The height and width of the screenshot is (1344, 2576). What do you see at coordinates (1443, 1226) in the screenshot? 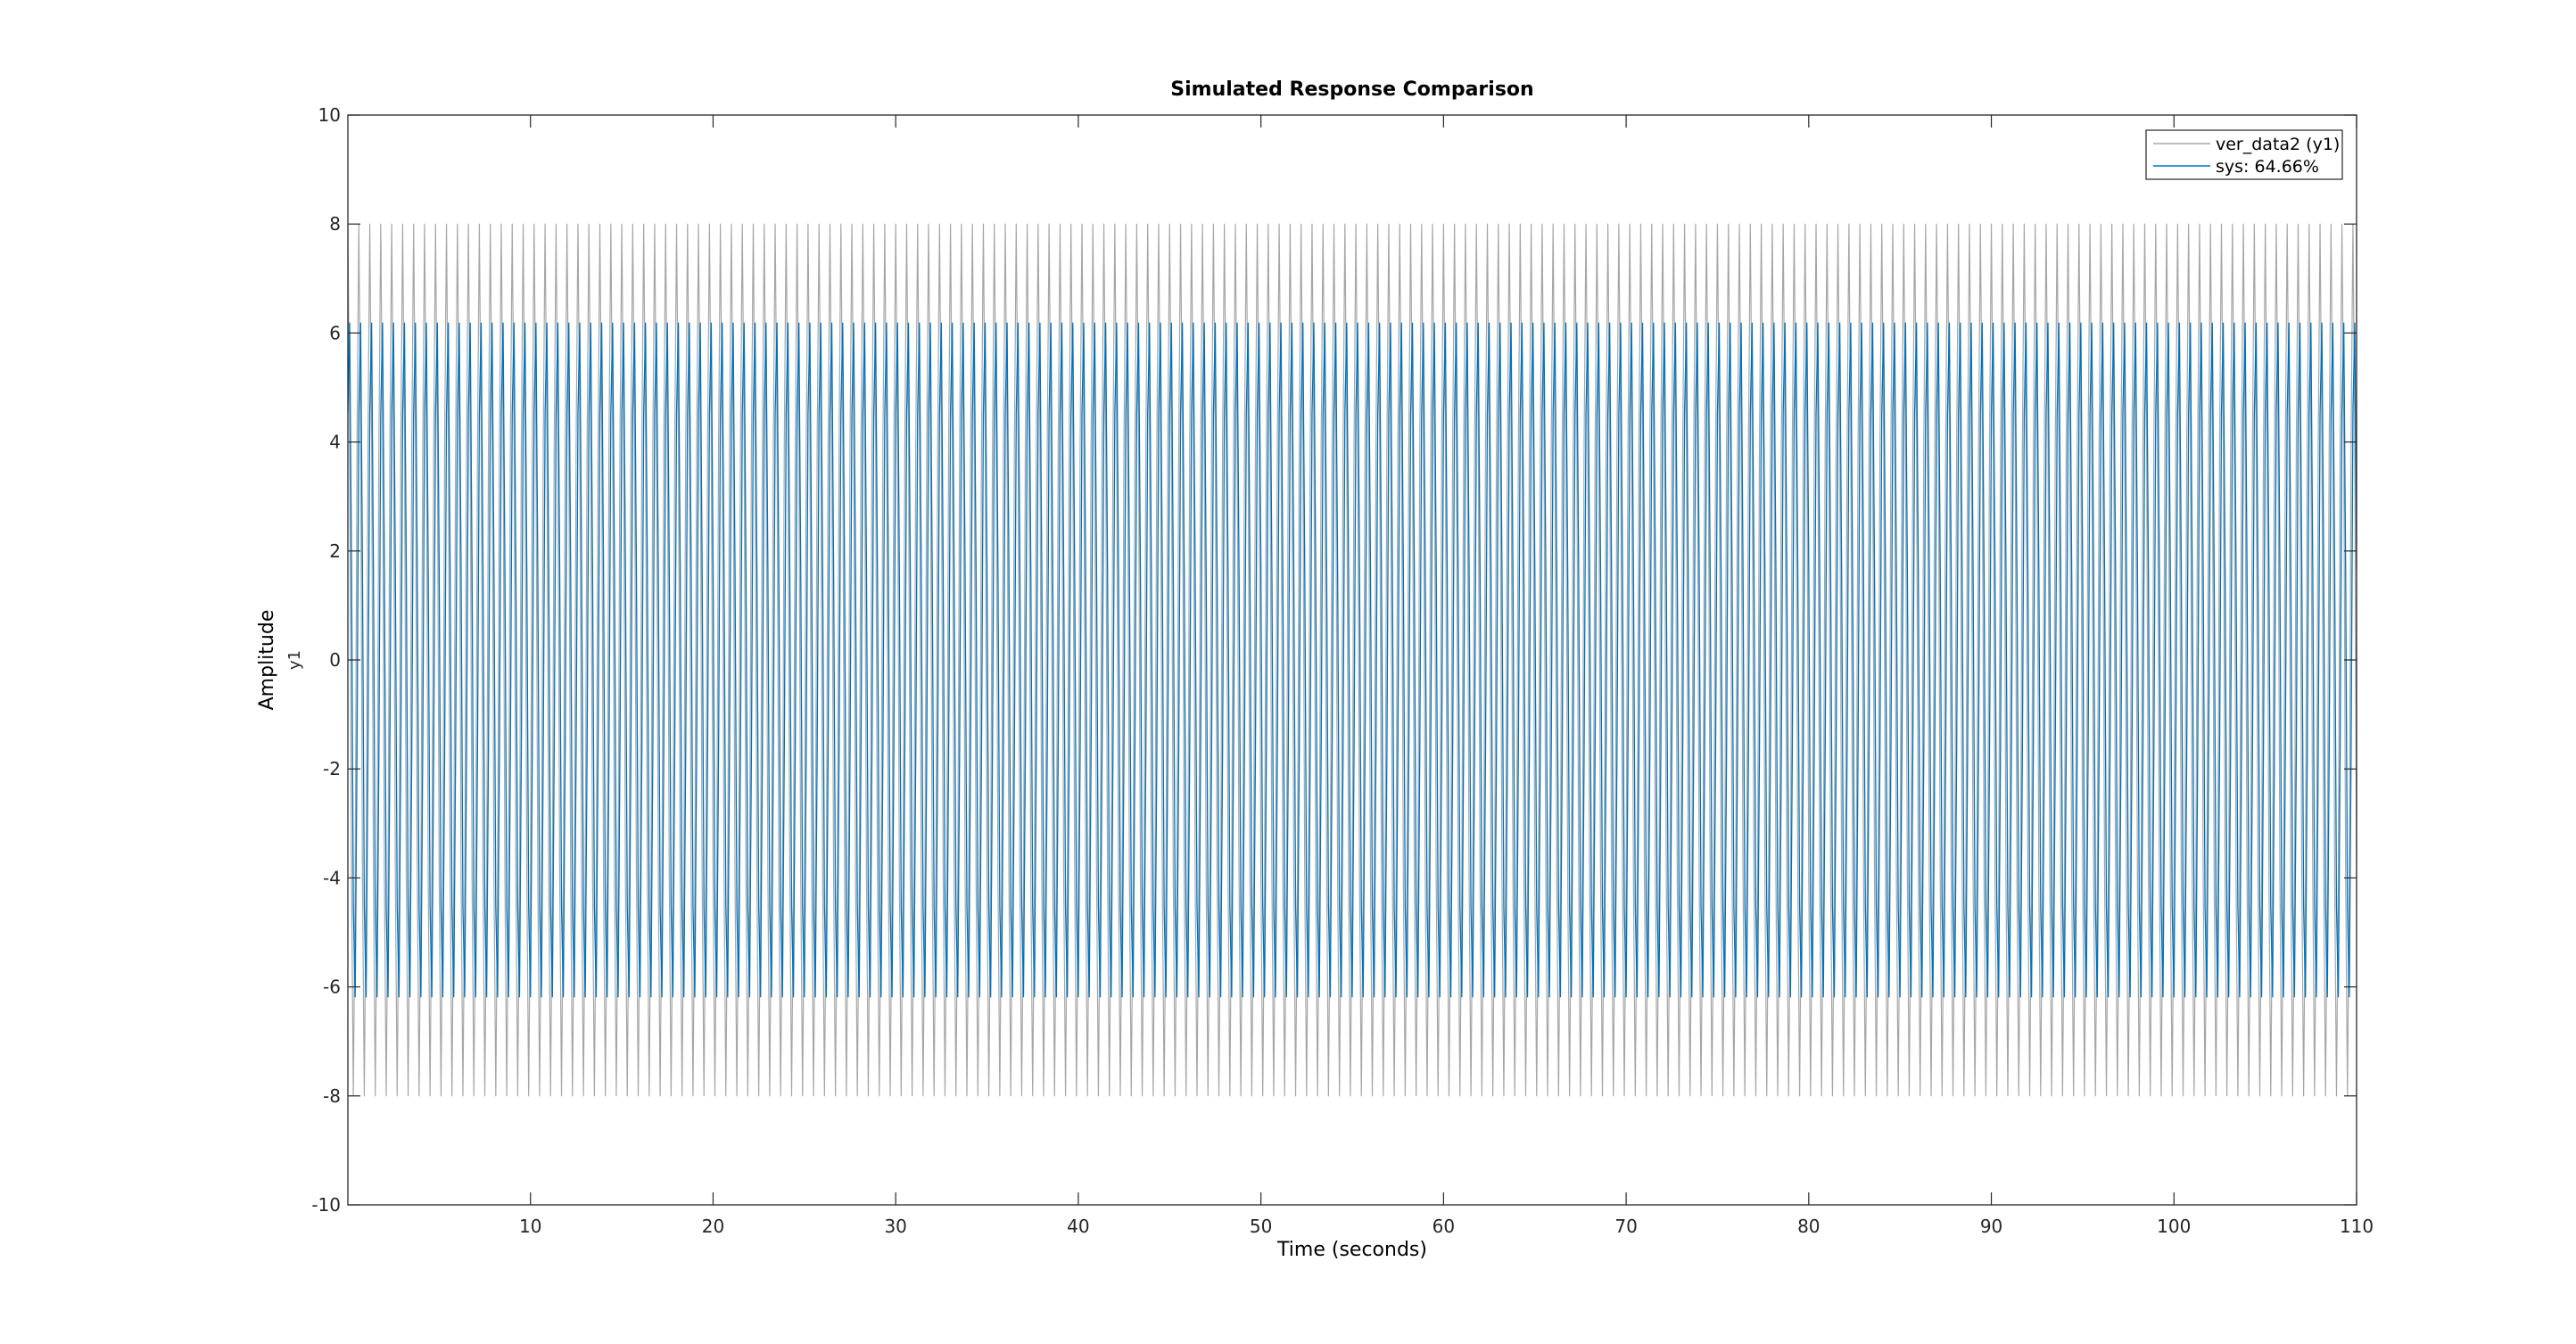
I see `x-tick-label: 60` at bounding box center [1443, 1226].